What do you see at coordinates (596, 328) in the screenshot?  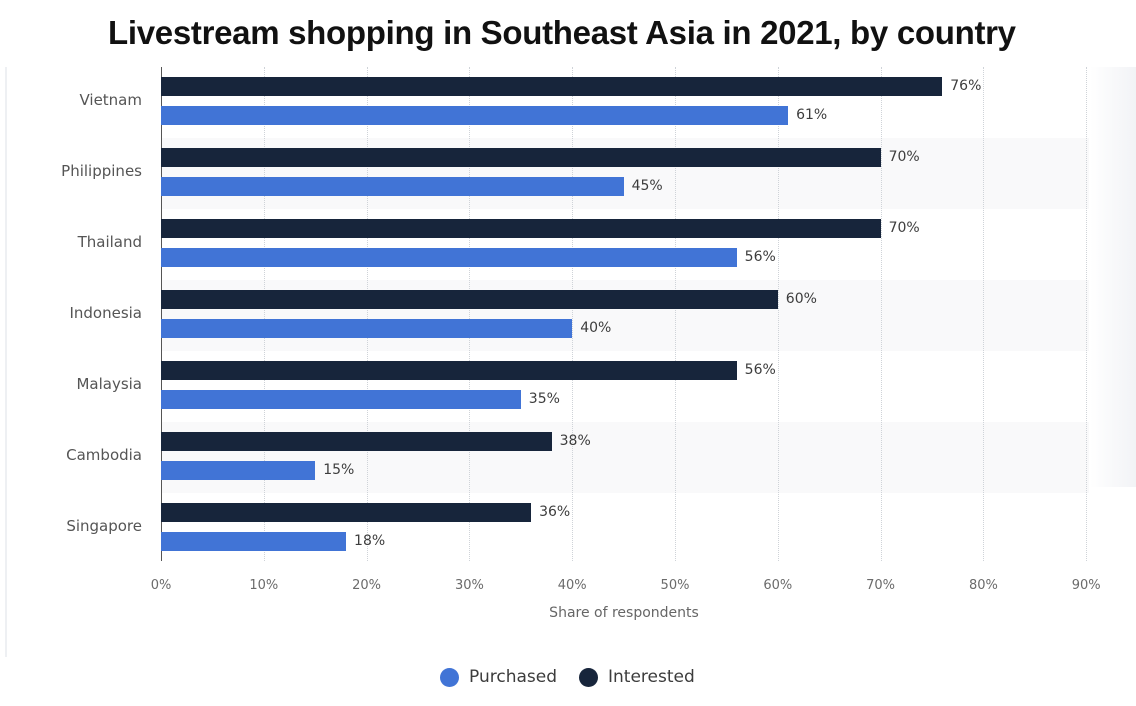 I see `value-label: 40%` at bounding box center [596, 328].